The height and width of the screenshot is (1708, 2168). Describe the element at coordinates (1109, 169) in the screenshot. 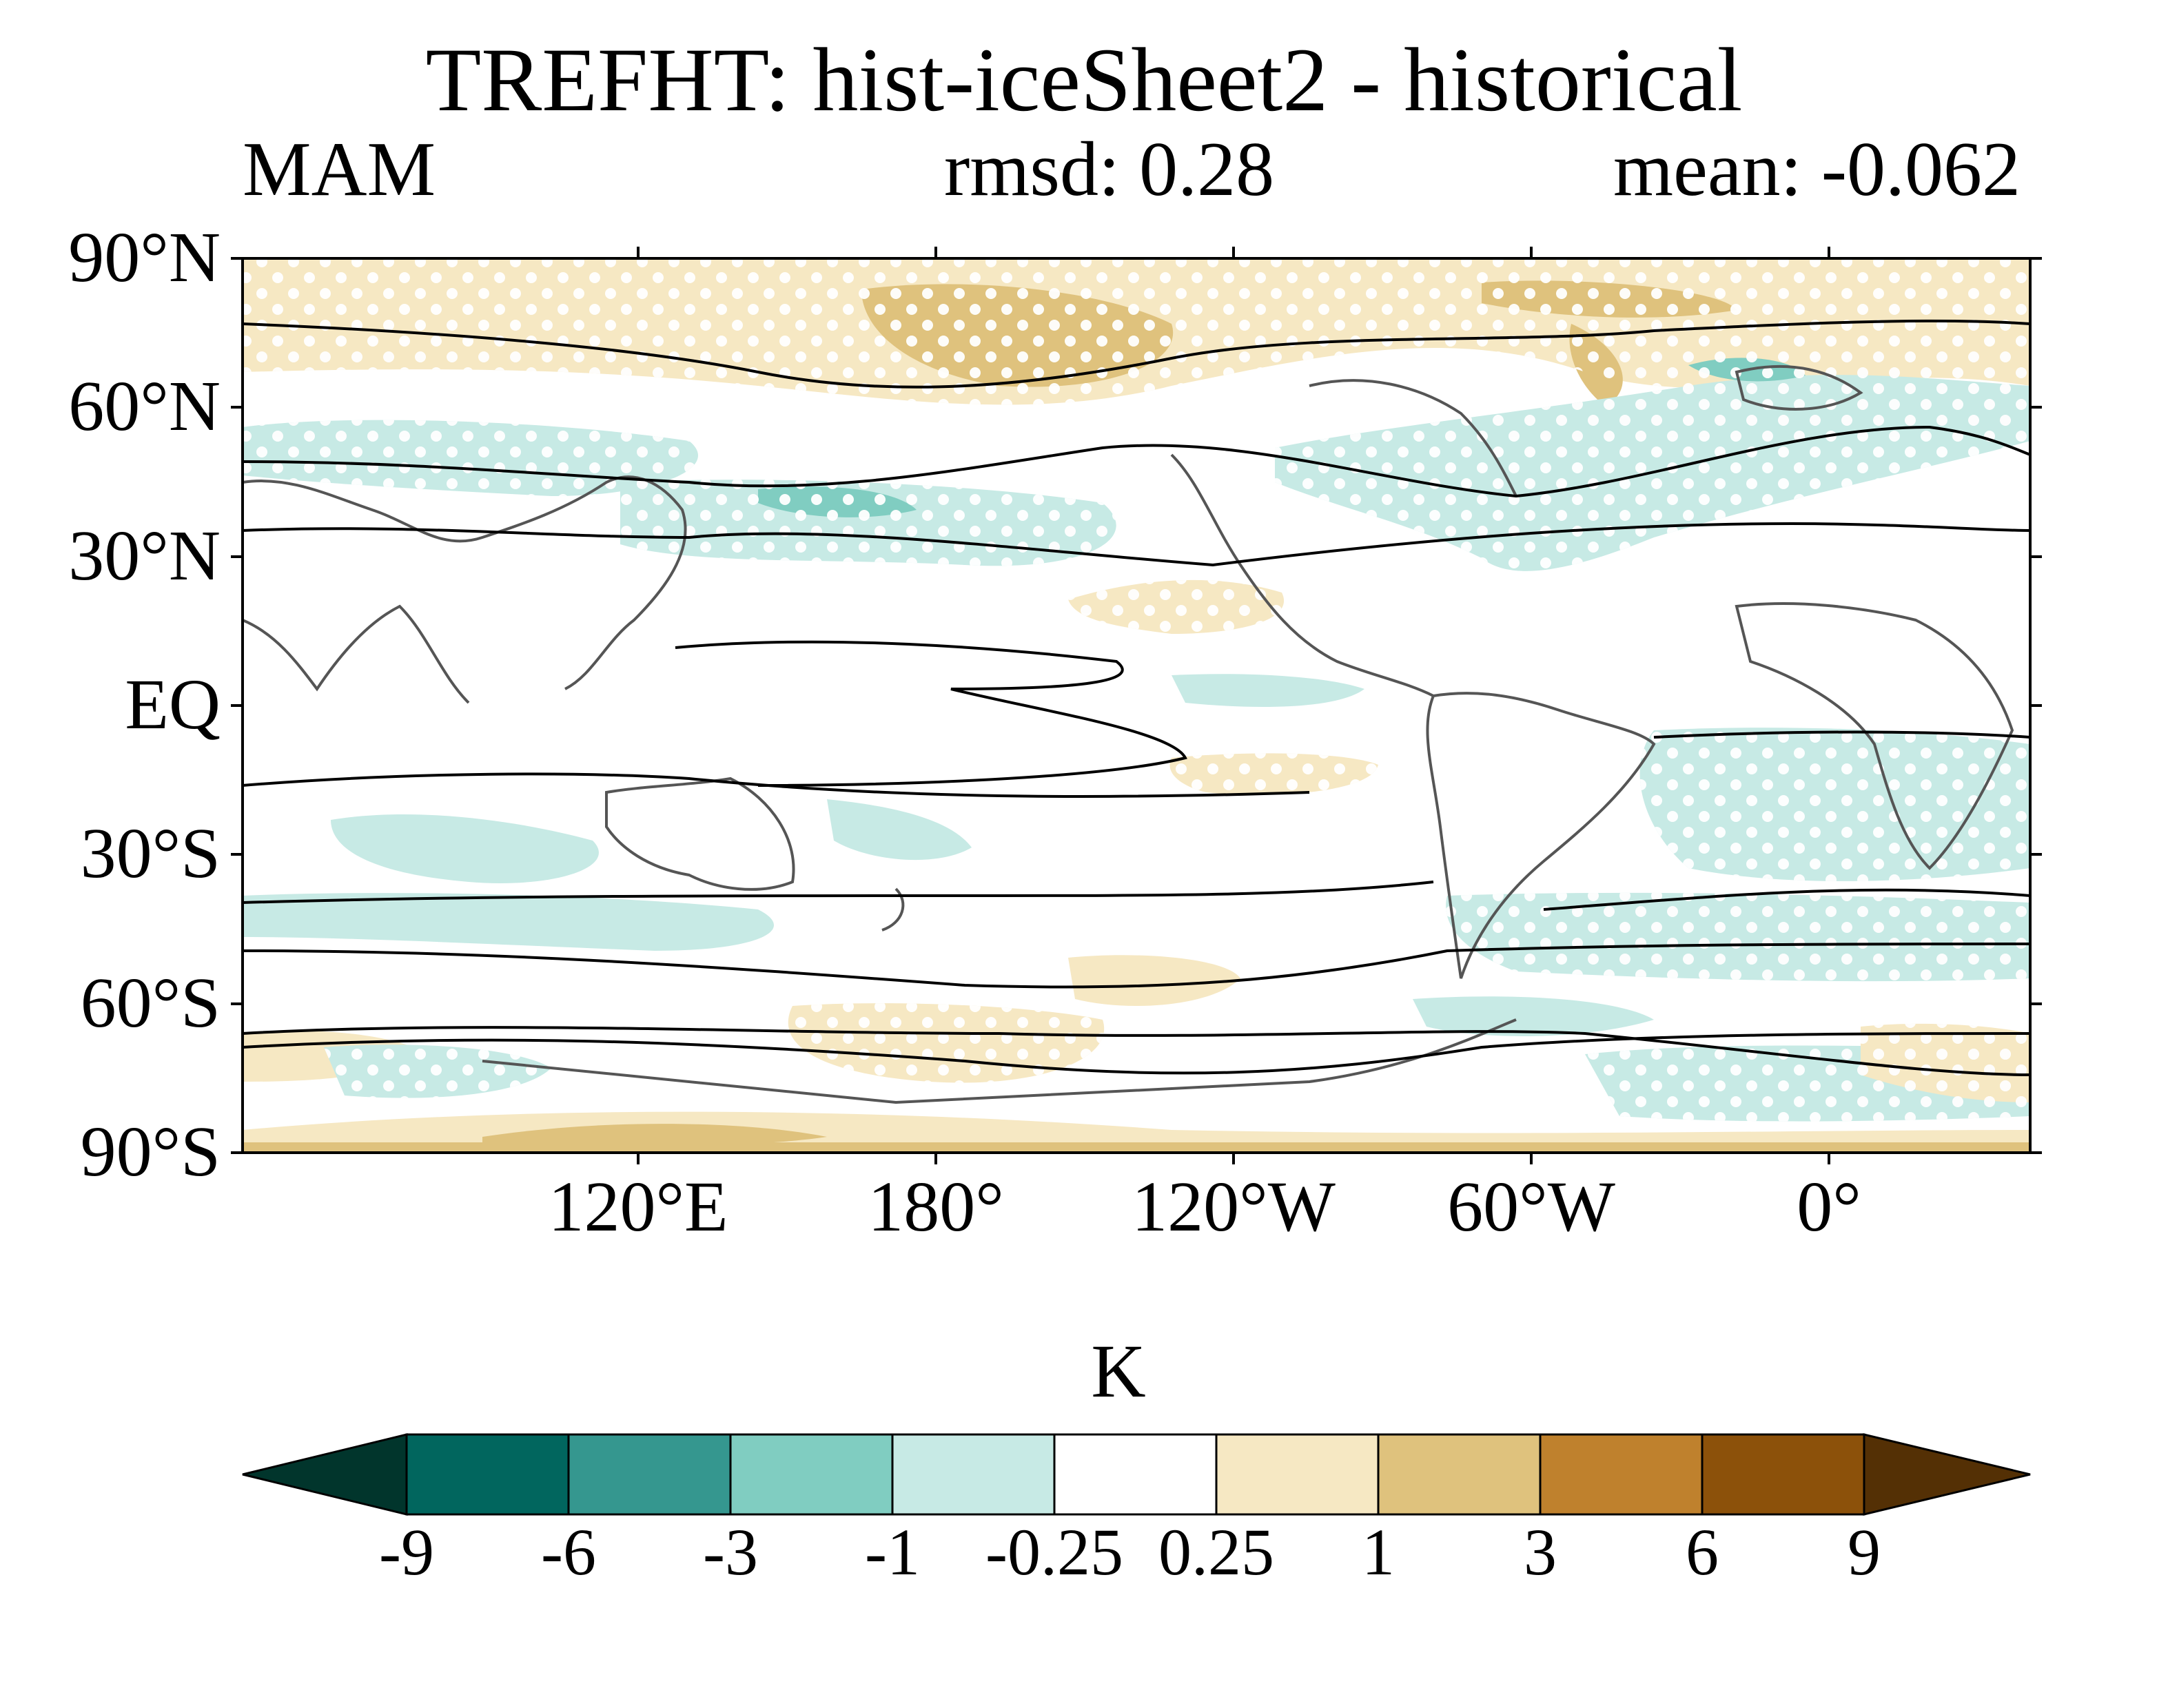

I see `rmsd-label: rmsd: 0.28` at that location.